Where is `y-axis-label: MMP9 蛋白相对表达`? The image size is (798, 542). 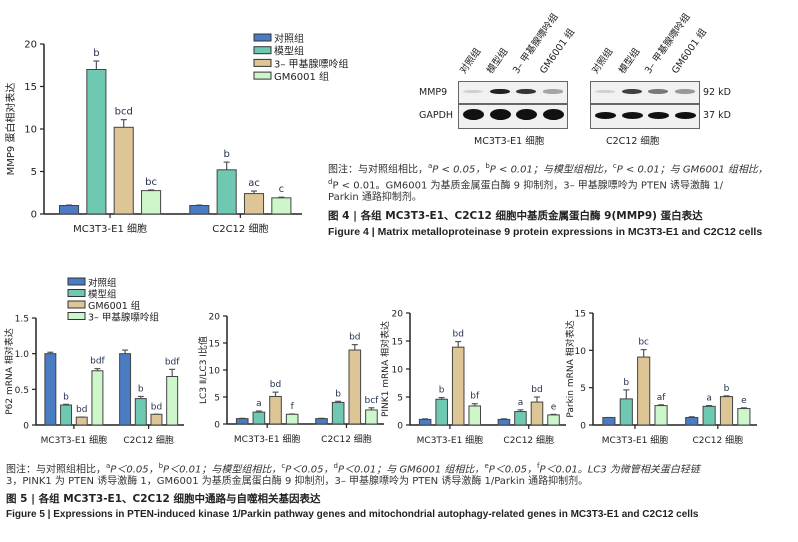 y-axis-label: MMP9 蛋白相对表达 is located at coordinates (10, 129).